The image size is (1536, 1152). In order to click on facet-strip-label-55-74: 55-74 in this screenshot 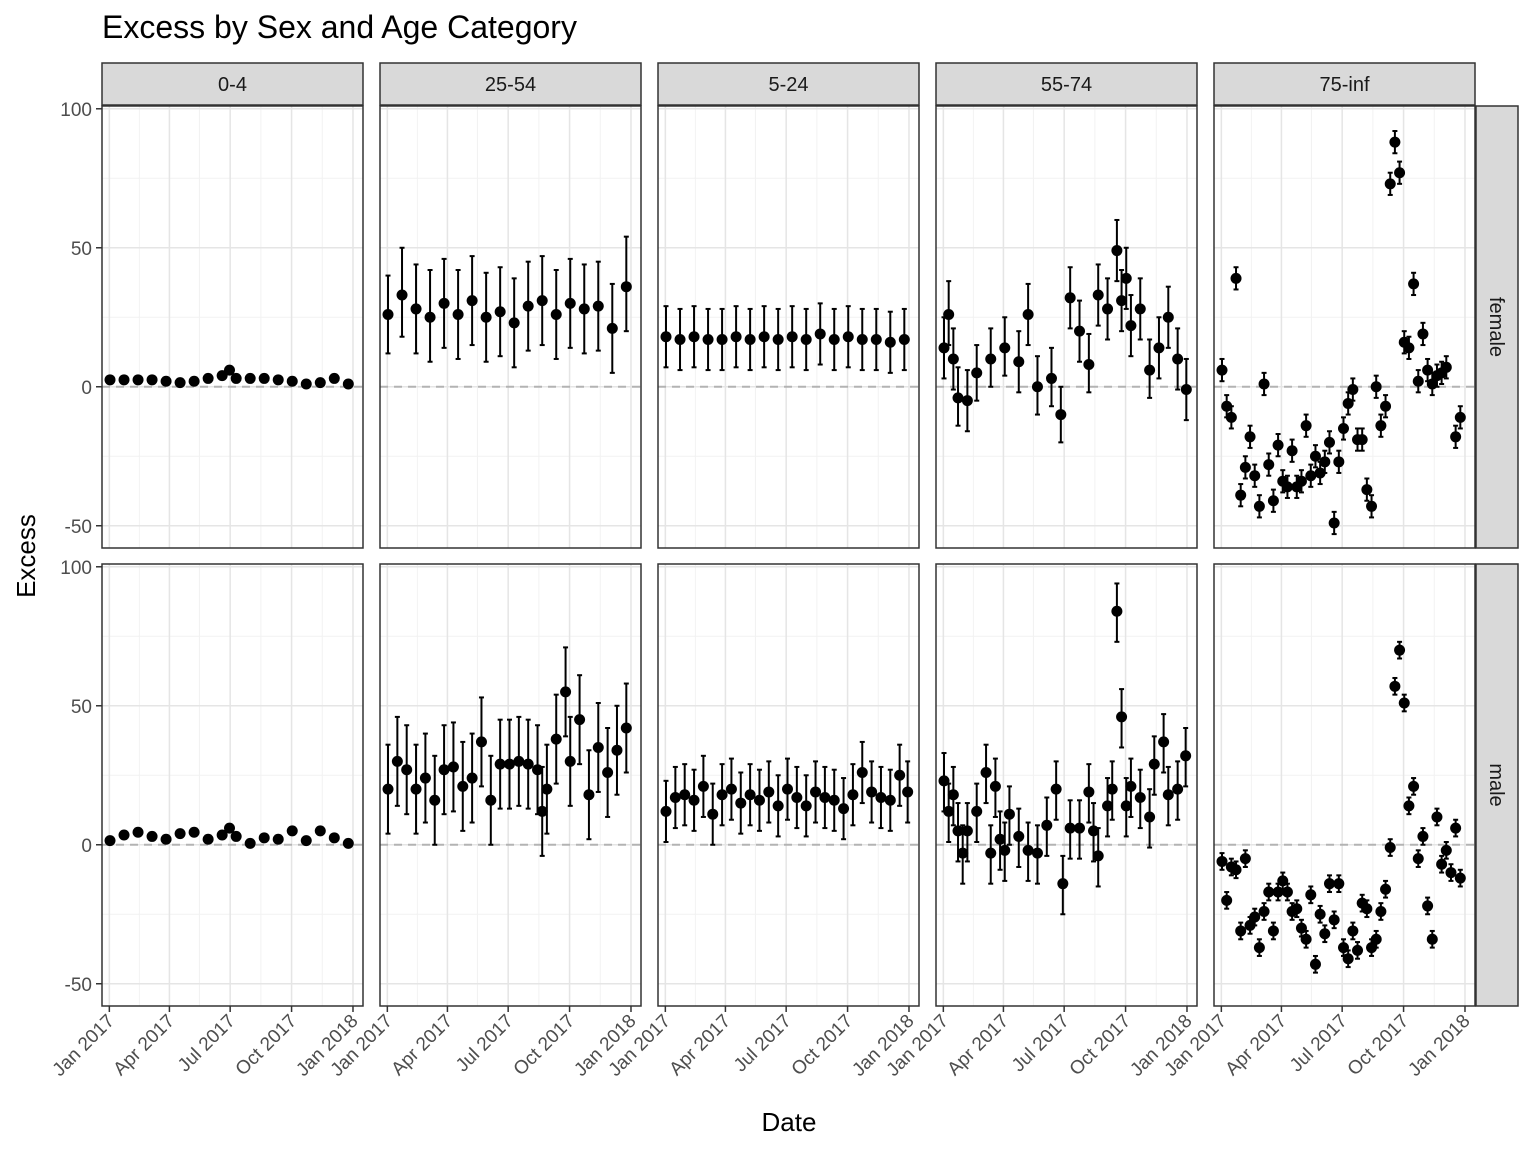, I will do `click(1066, 85)`.